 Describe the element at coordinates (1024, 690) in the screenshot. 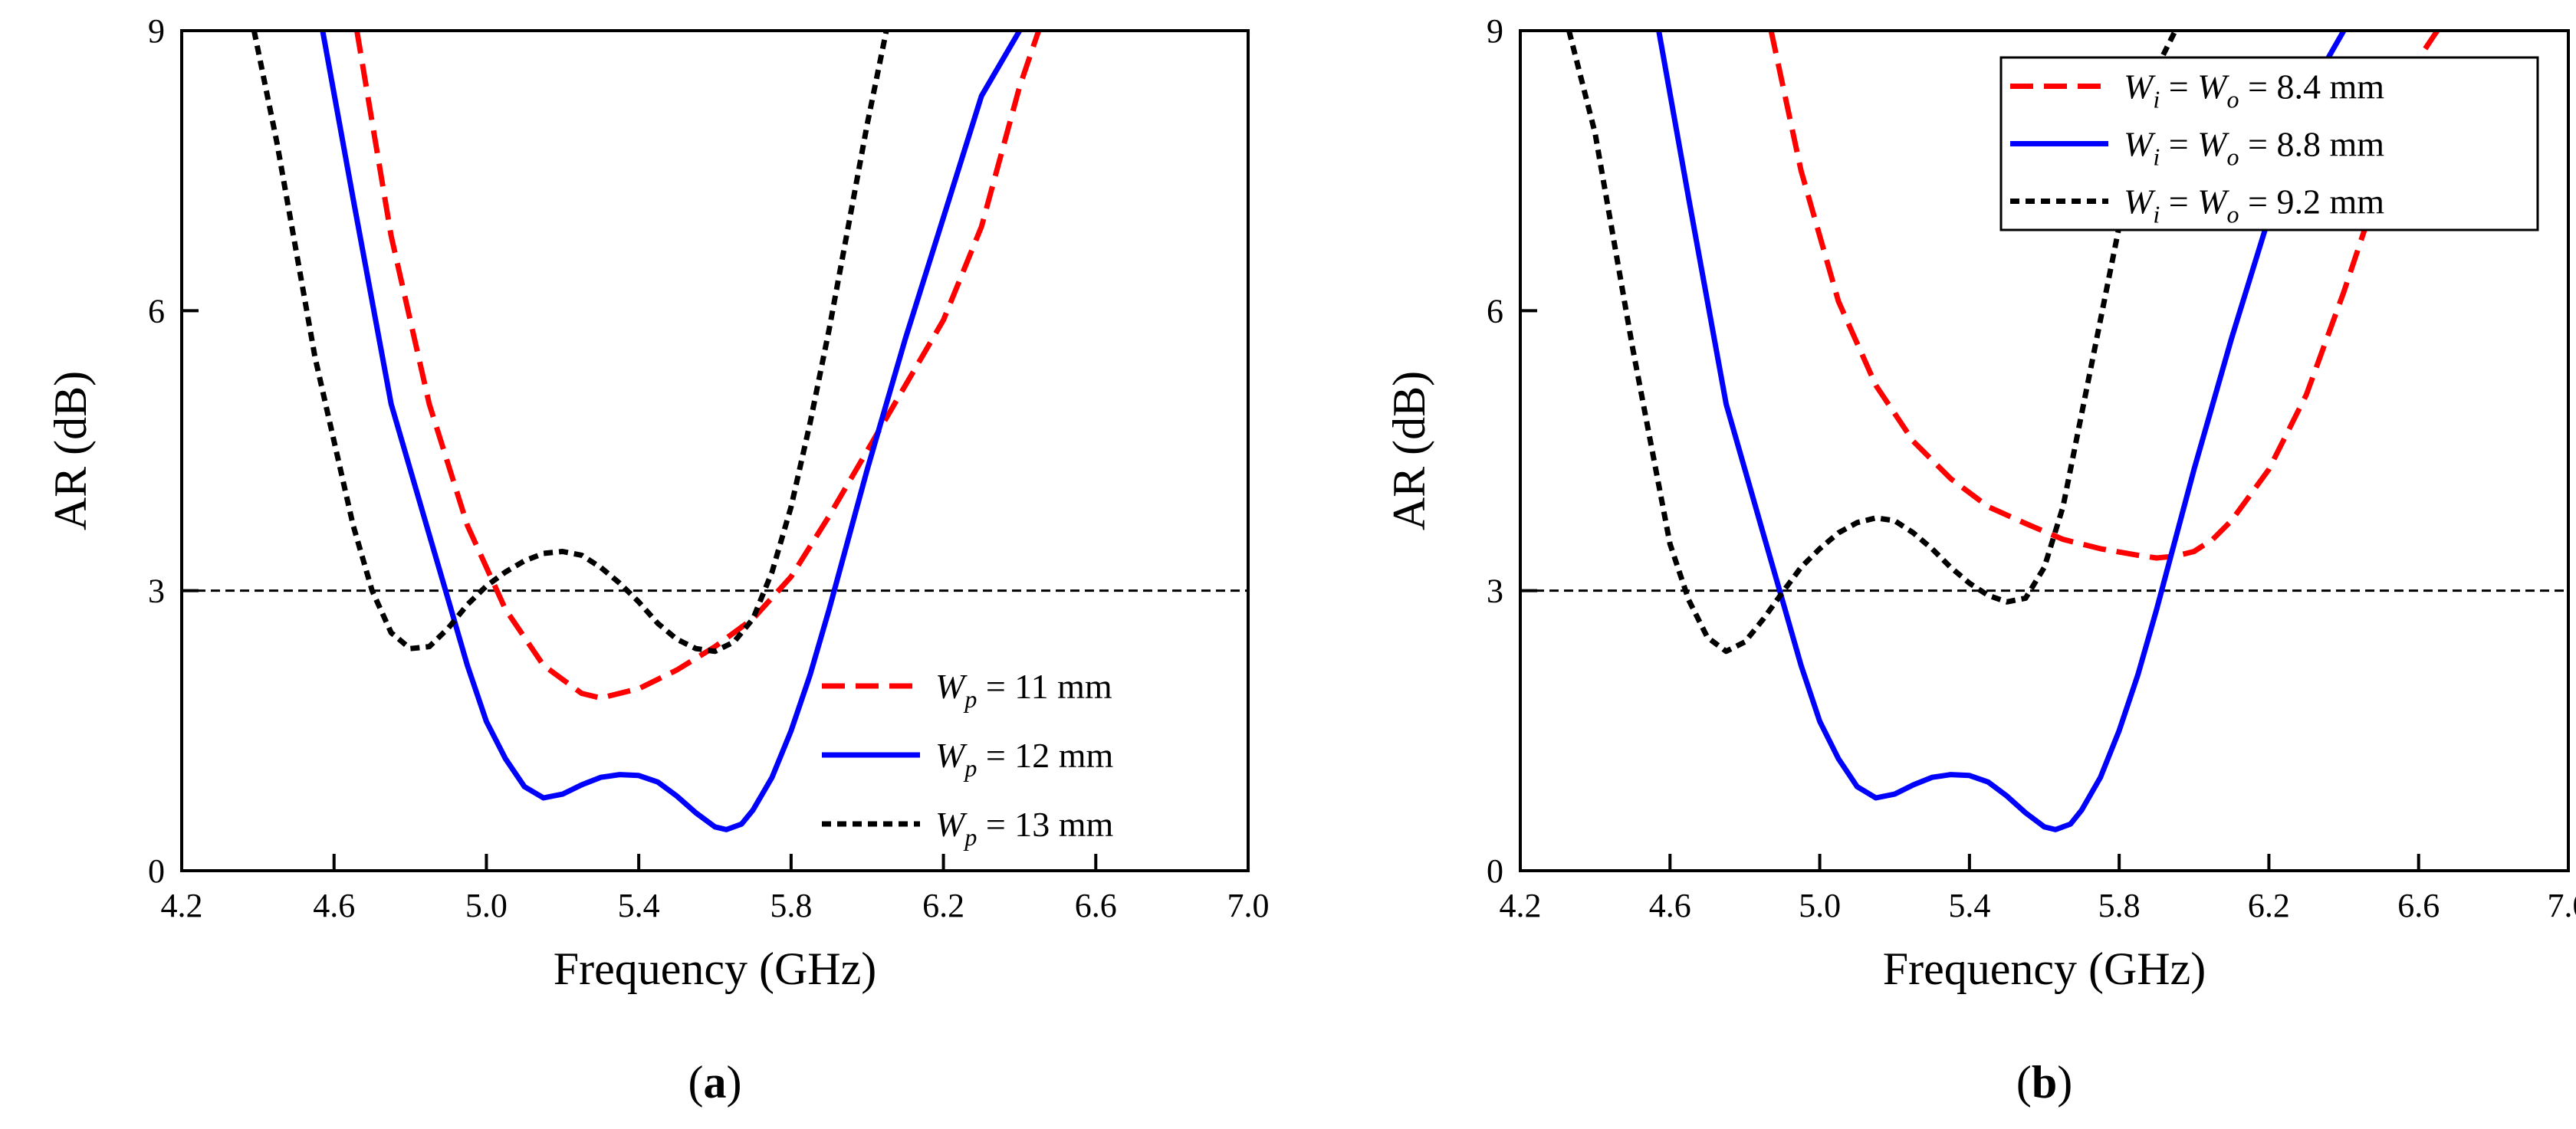

I see `legend-label: Wp = 11 mm` at that location.